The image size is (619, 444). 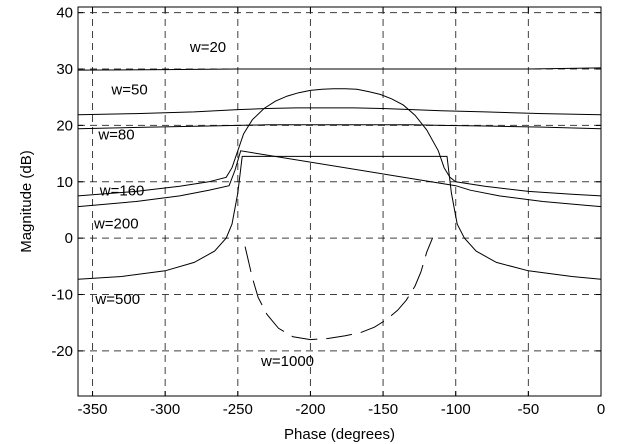 What do you see at coordinates (62, 295) in the screenshot?
I see `y-tick-label-5: -10` at bounding box center [62, 295].